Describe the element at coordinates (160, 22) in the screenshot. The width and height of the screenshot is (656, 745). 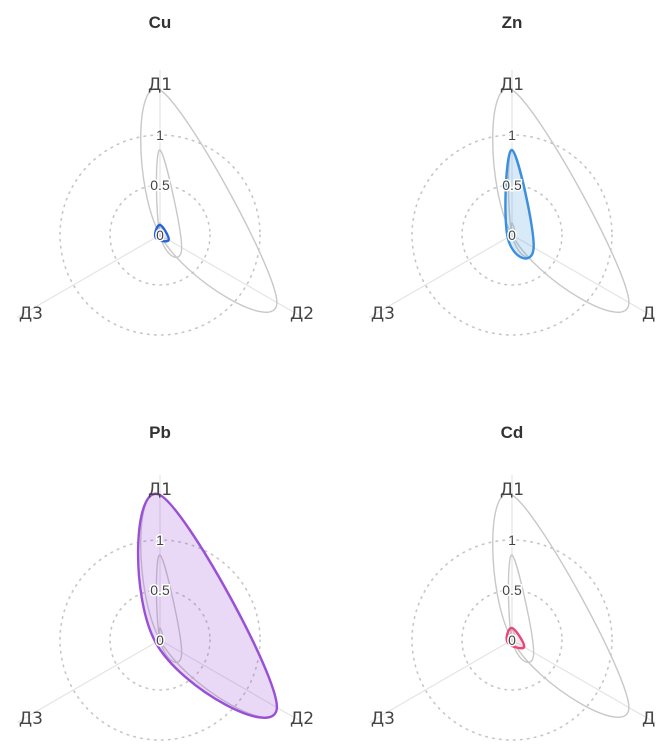
I see `panel-title: Cu` at that location.